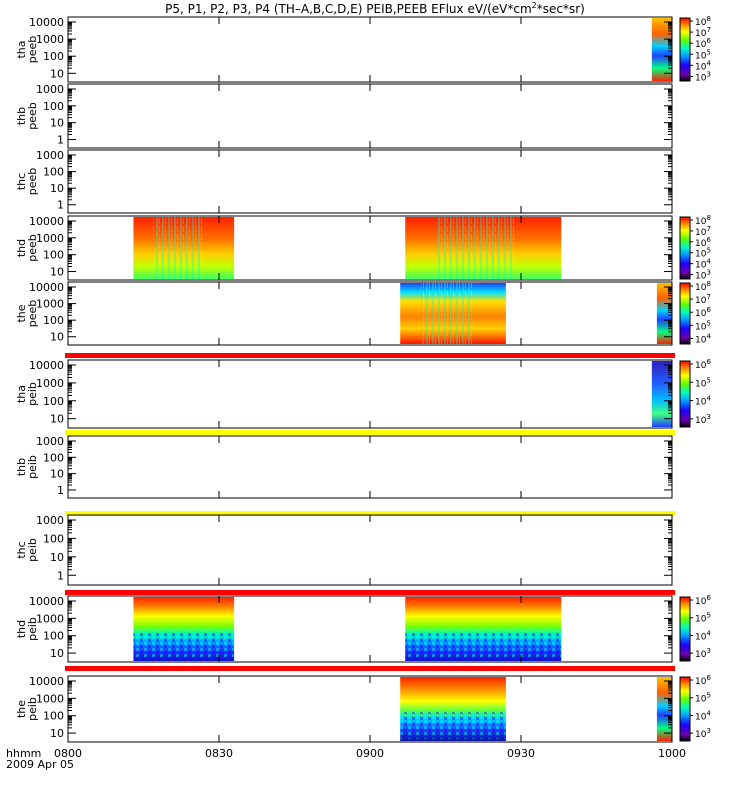 The image size is (750, 800). What do you see at coordinates (219, 753) in the screenshot?
I see `x-tick-label: 0830` at bounding box center [219, 753].